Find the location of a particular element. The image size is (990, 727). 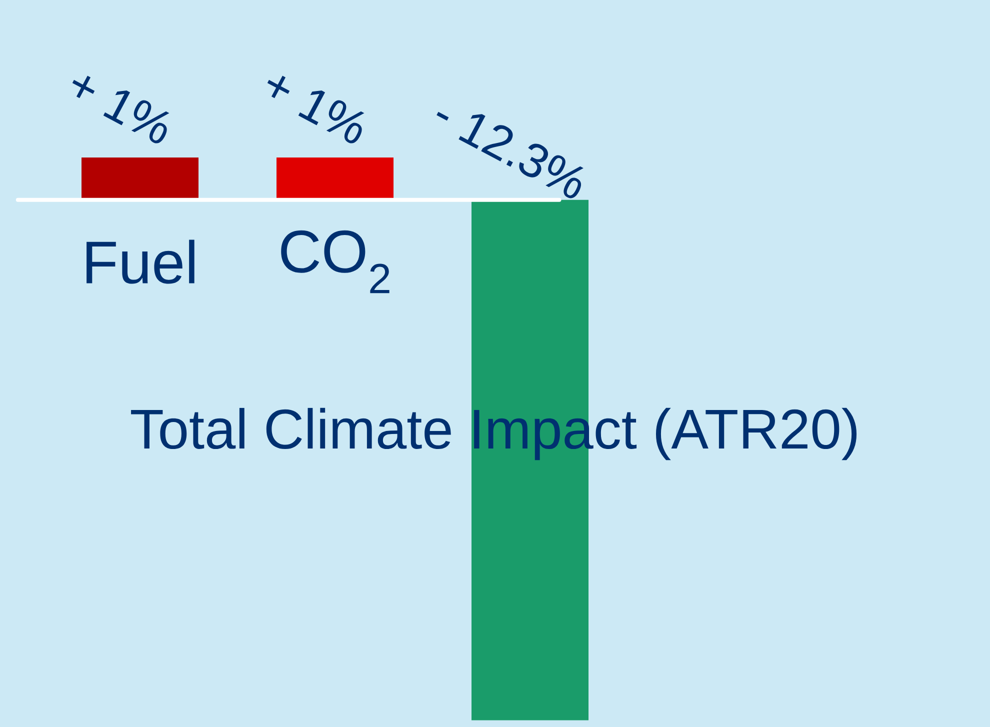

x-tick-label: Fuel is located at coordinates (140, 262).